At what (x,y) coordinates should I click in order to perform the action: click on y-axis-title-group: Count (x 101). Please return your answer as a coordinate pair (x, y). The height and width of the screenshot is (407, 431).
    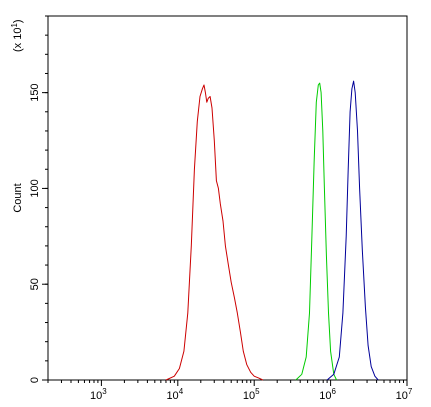
    Looking at the image, I should click on (17, 115).